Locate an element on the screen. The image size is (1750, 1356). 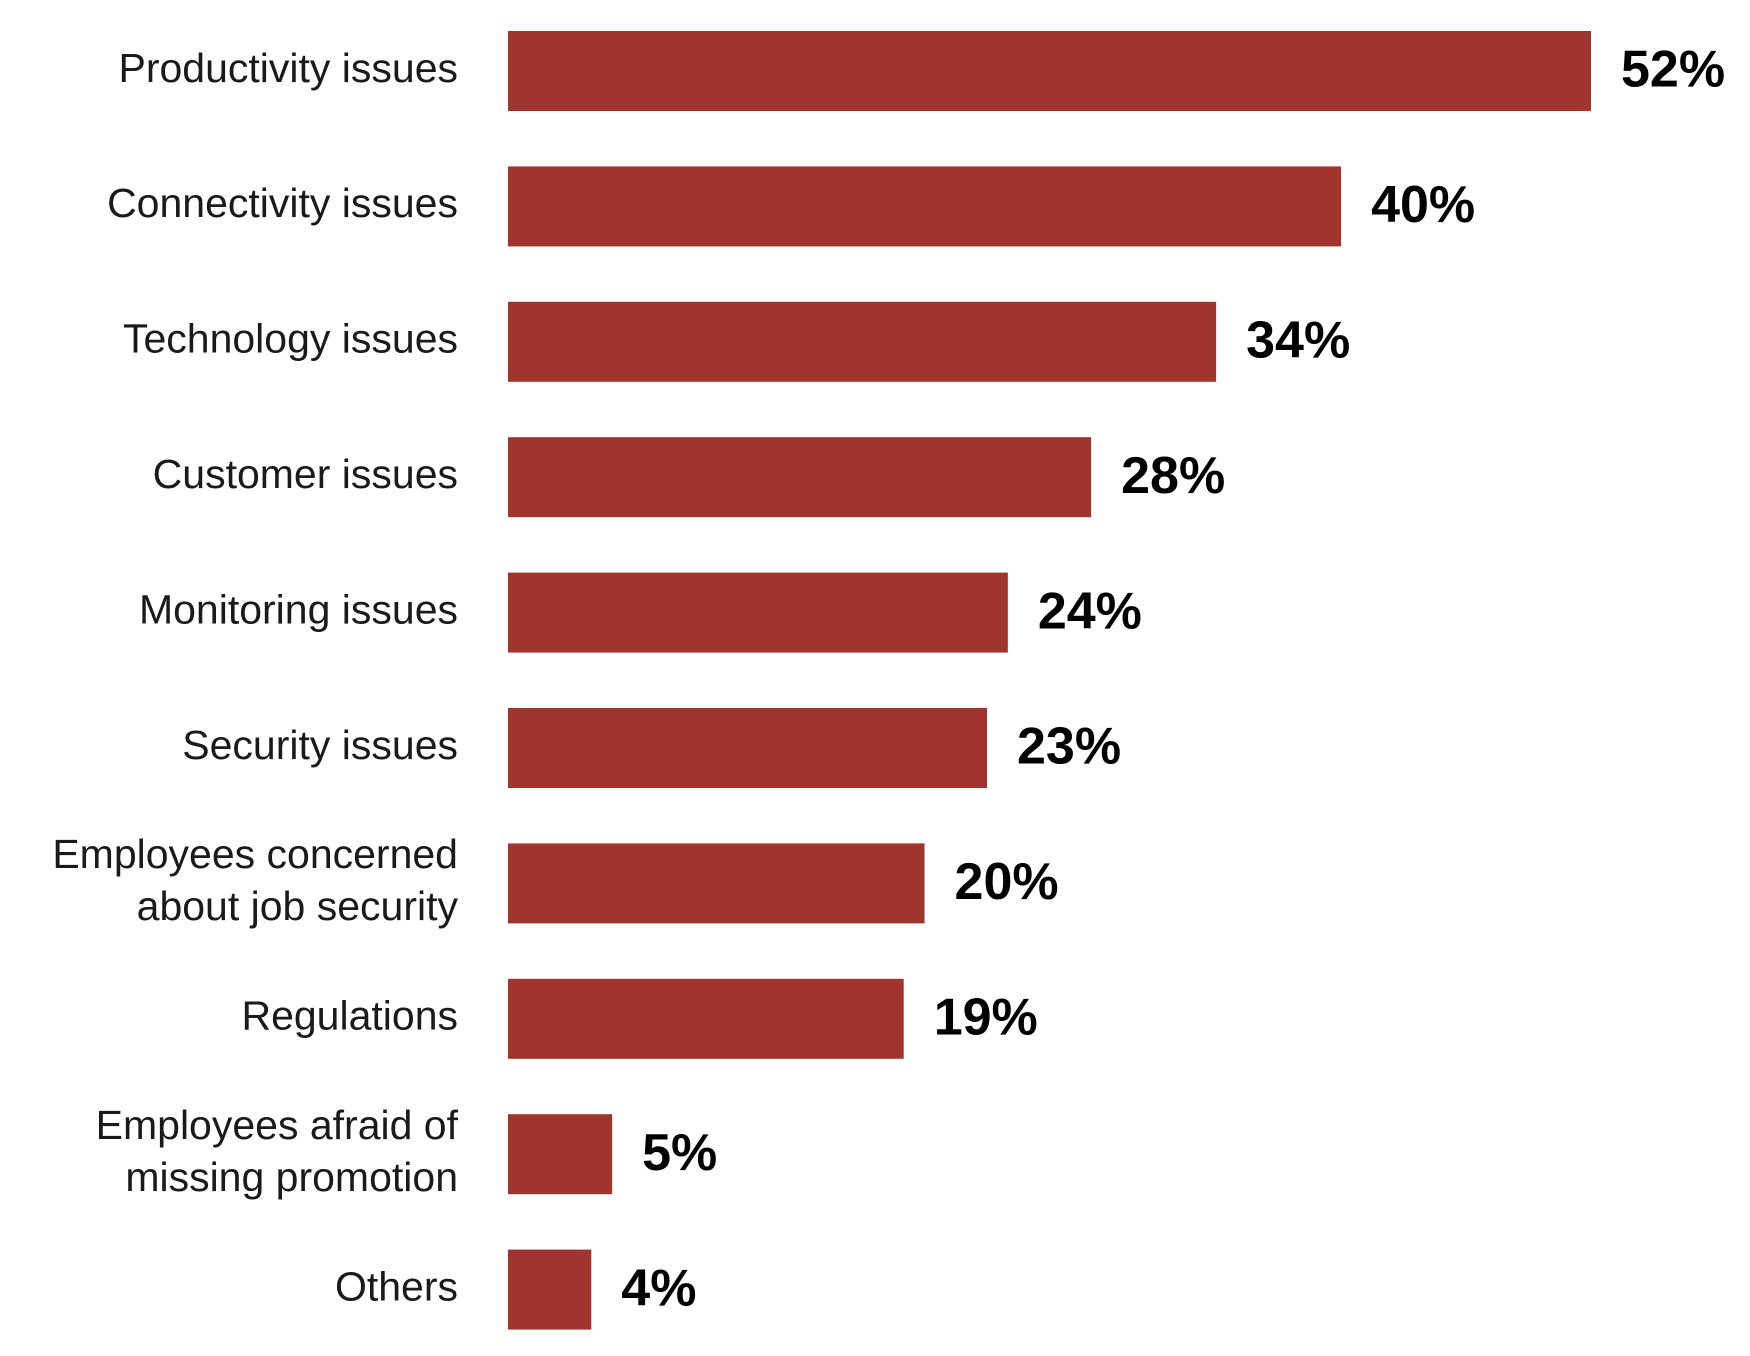
value-label: 28% is located at coordinates (1173, 476).